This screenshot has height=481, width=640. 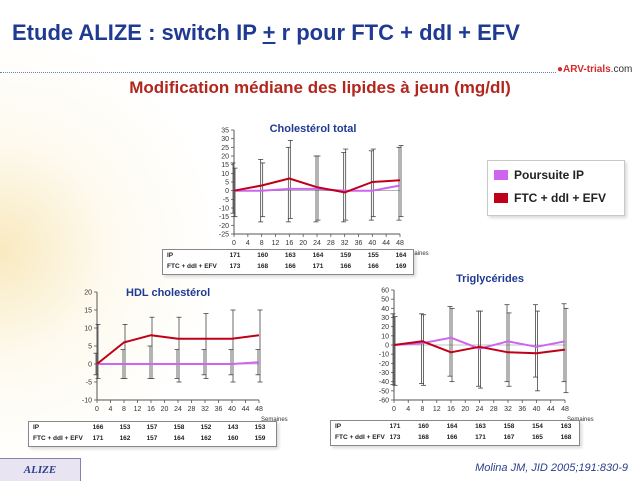 I want to click on x-tick-label-chol: 20, so click(x=303, y=243).